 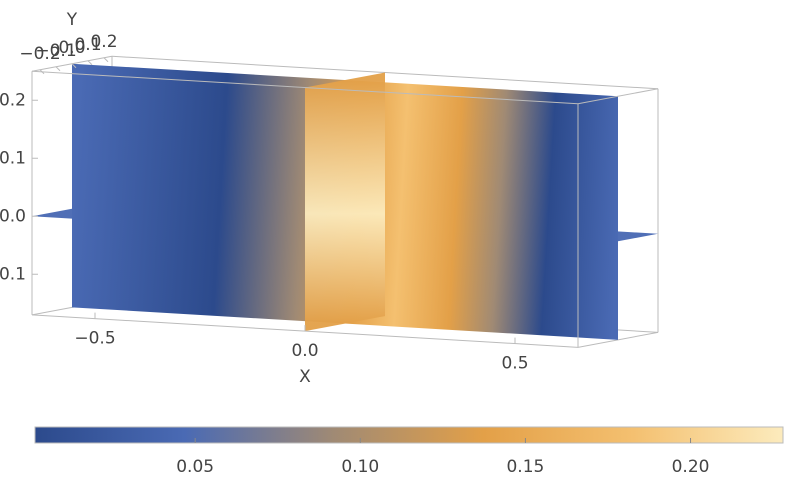 What do you see at coordinates (691, 467) in the screenshot?
I see `colorbar-tick-label: 0.20` at bounding box center [691, 467].